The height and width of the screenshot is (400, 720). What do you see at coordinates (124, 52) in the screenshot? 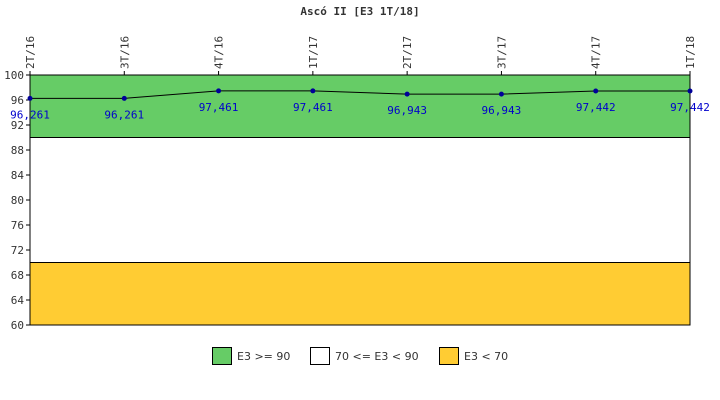
I see `x-tick-label: 3T/16` at bounding box center [124, 52].